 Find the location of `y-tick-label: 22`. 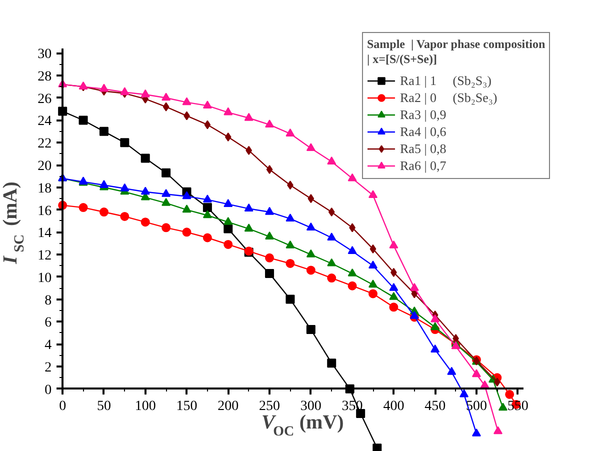

y-tick-label: 22 is located at coordinates (45, 144).